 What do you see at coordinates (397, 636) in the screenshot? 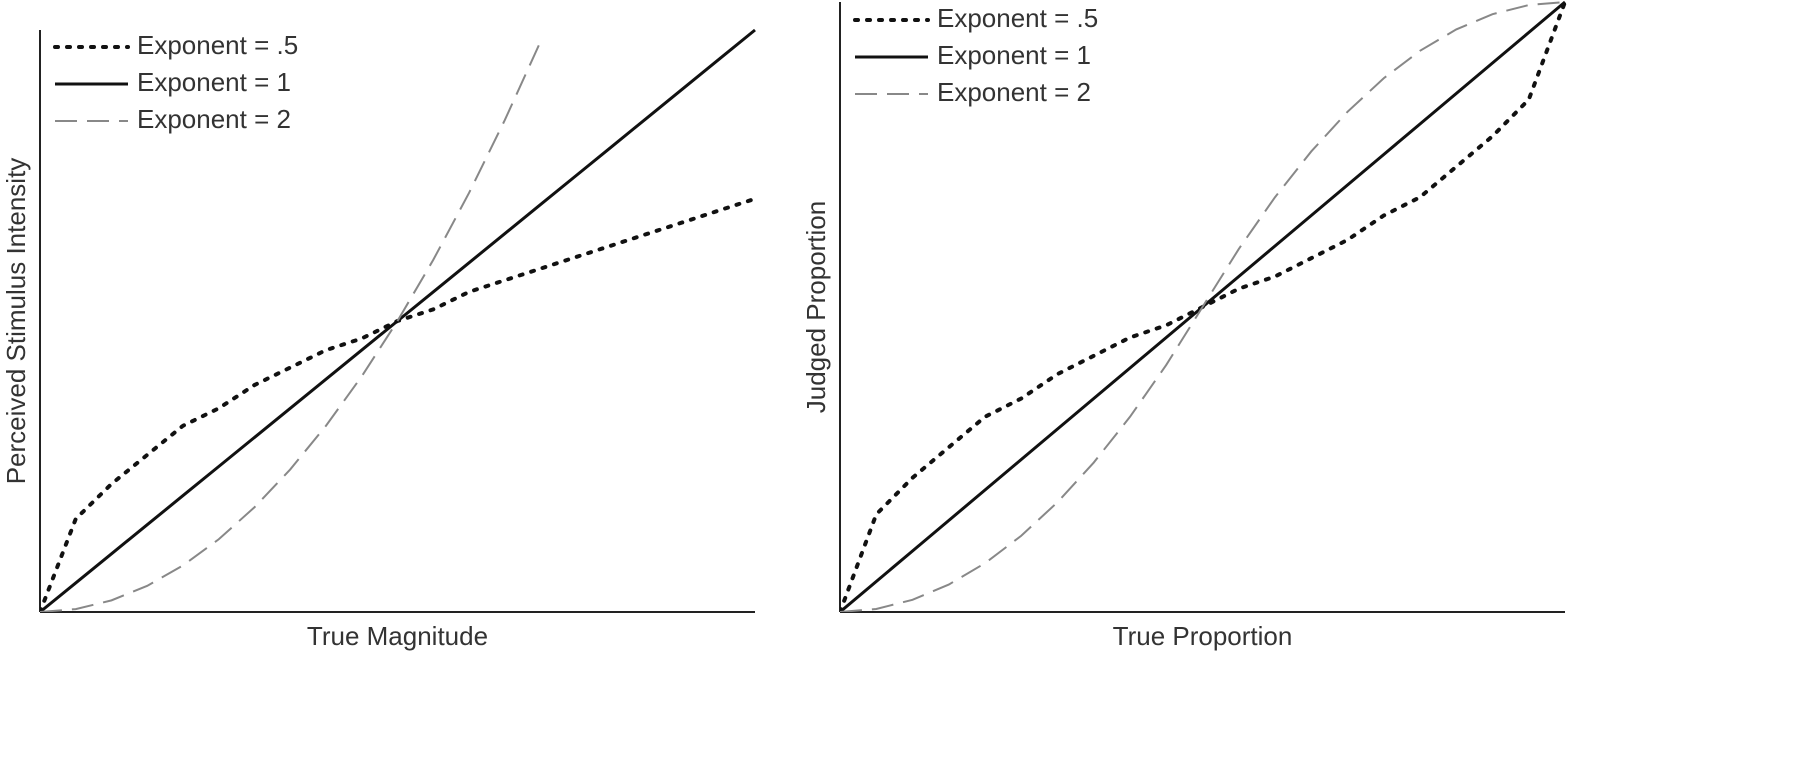
I see `x-axis-label: True Magnitude` at bounding box center [397, 636].